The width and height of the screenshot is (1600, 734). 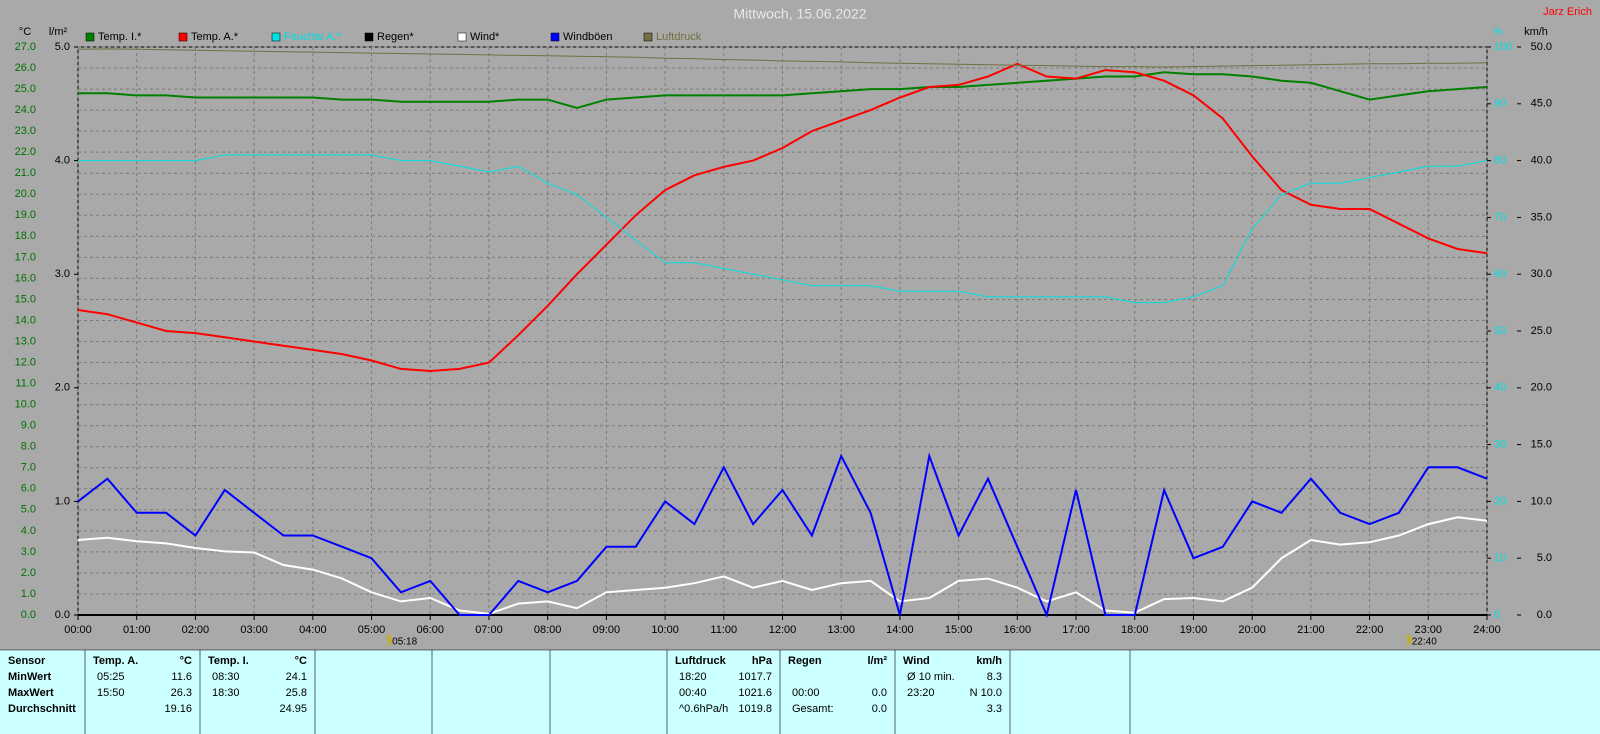 What do you see at coordinates (42, 709) in the screenshot?
I see `row-label: Durchschnitt` at bounding box center [42, 709].